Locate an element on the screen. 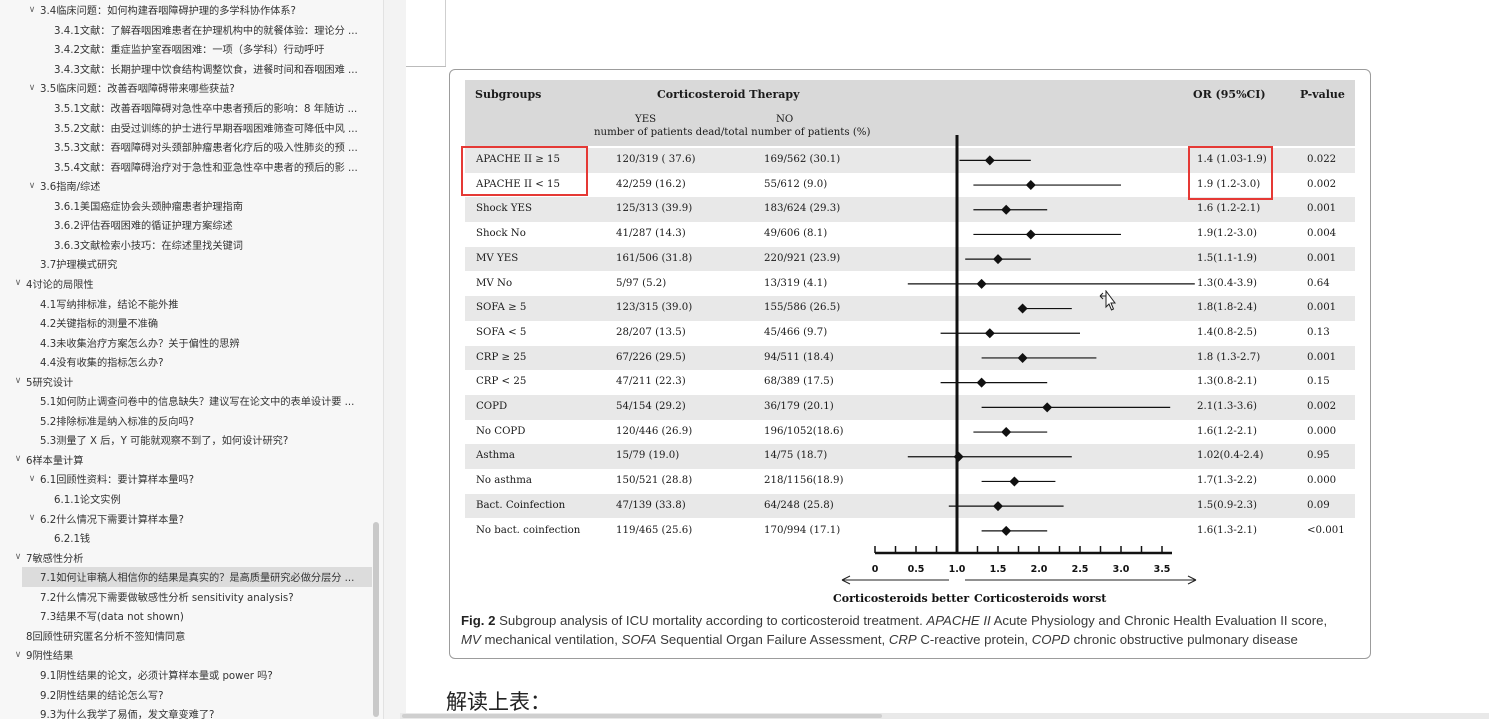 The image size is (1489, 719). row-or-text: 1.6(1.2-2.1) is located at coordinates (1227, 431).